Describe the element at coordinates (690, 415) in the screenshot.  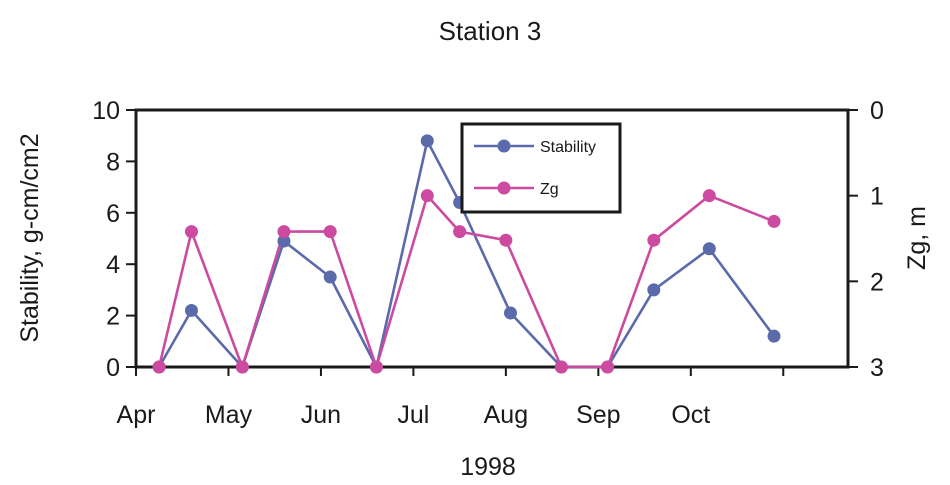
I see `x-tick-label: Oct` at that location.